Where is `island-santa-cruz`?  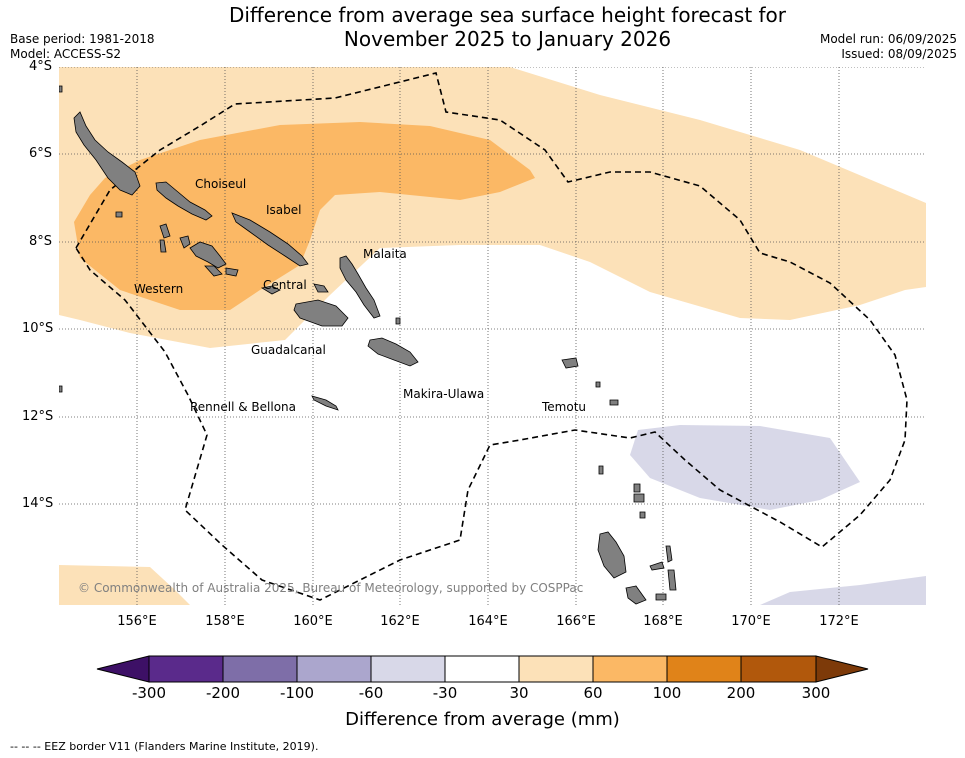 island-santa-cruz is located at coordinates (570, 363).